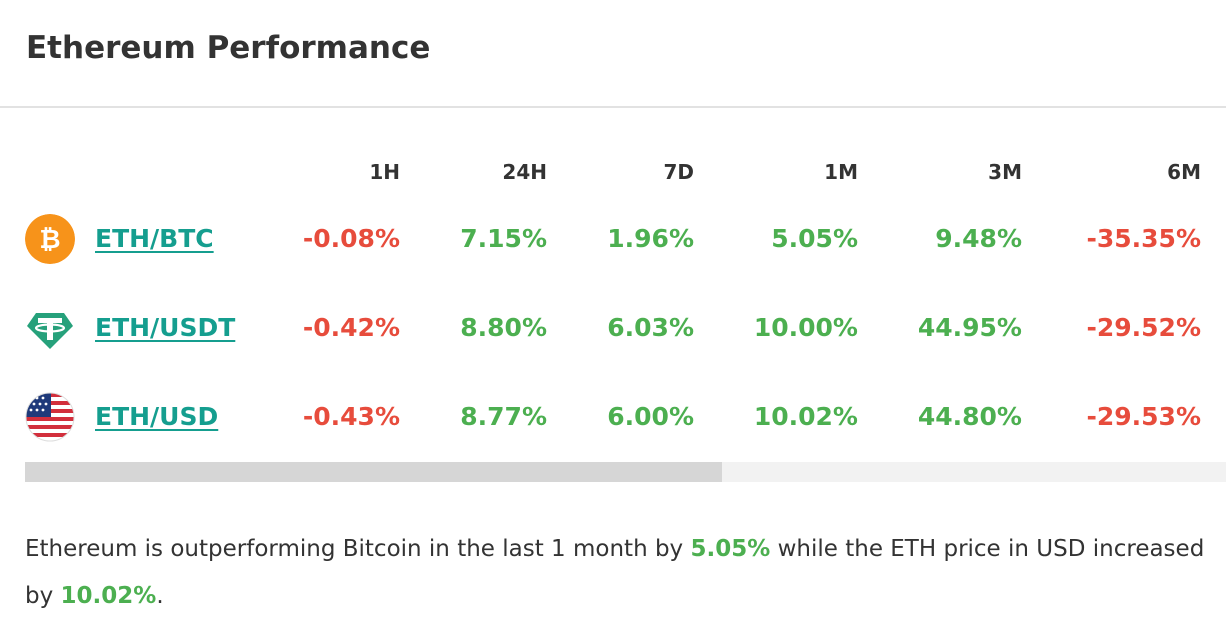  What do you see at coordinates (351, 327) in the screenshot?
I see `value-cell: -0.42%` at bounding box center [351, 327].